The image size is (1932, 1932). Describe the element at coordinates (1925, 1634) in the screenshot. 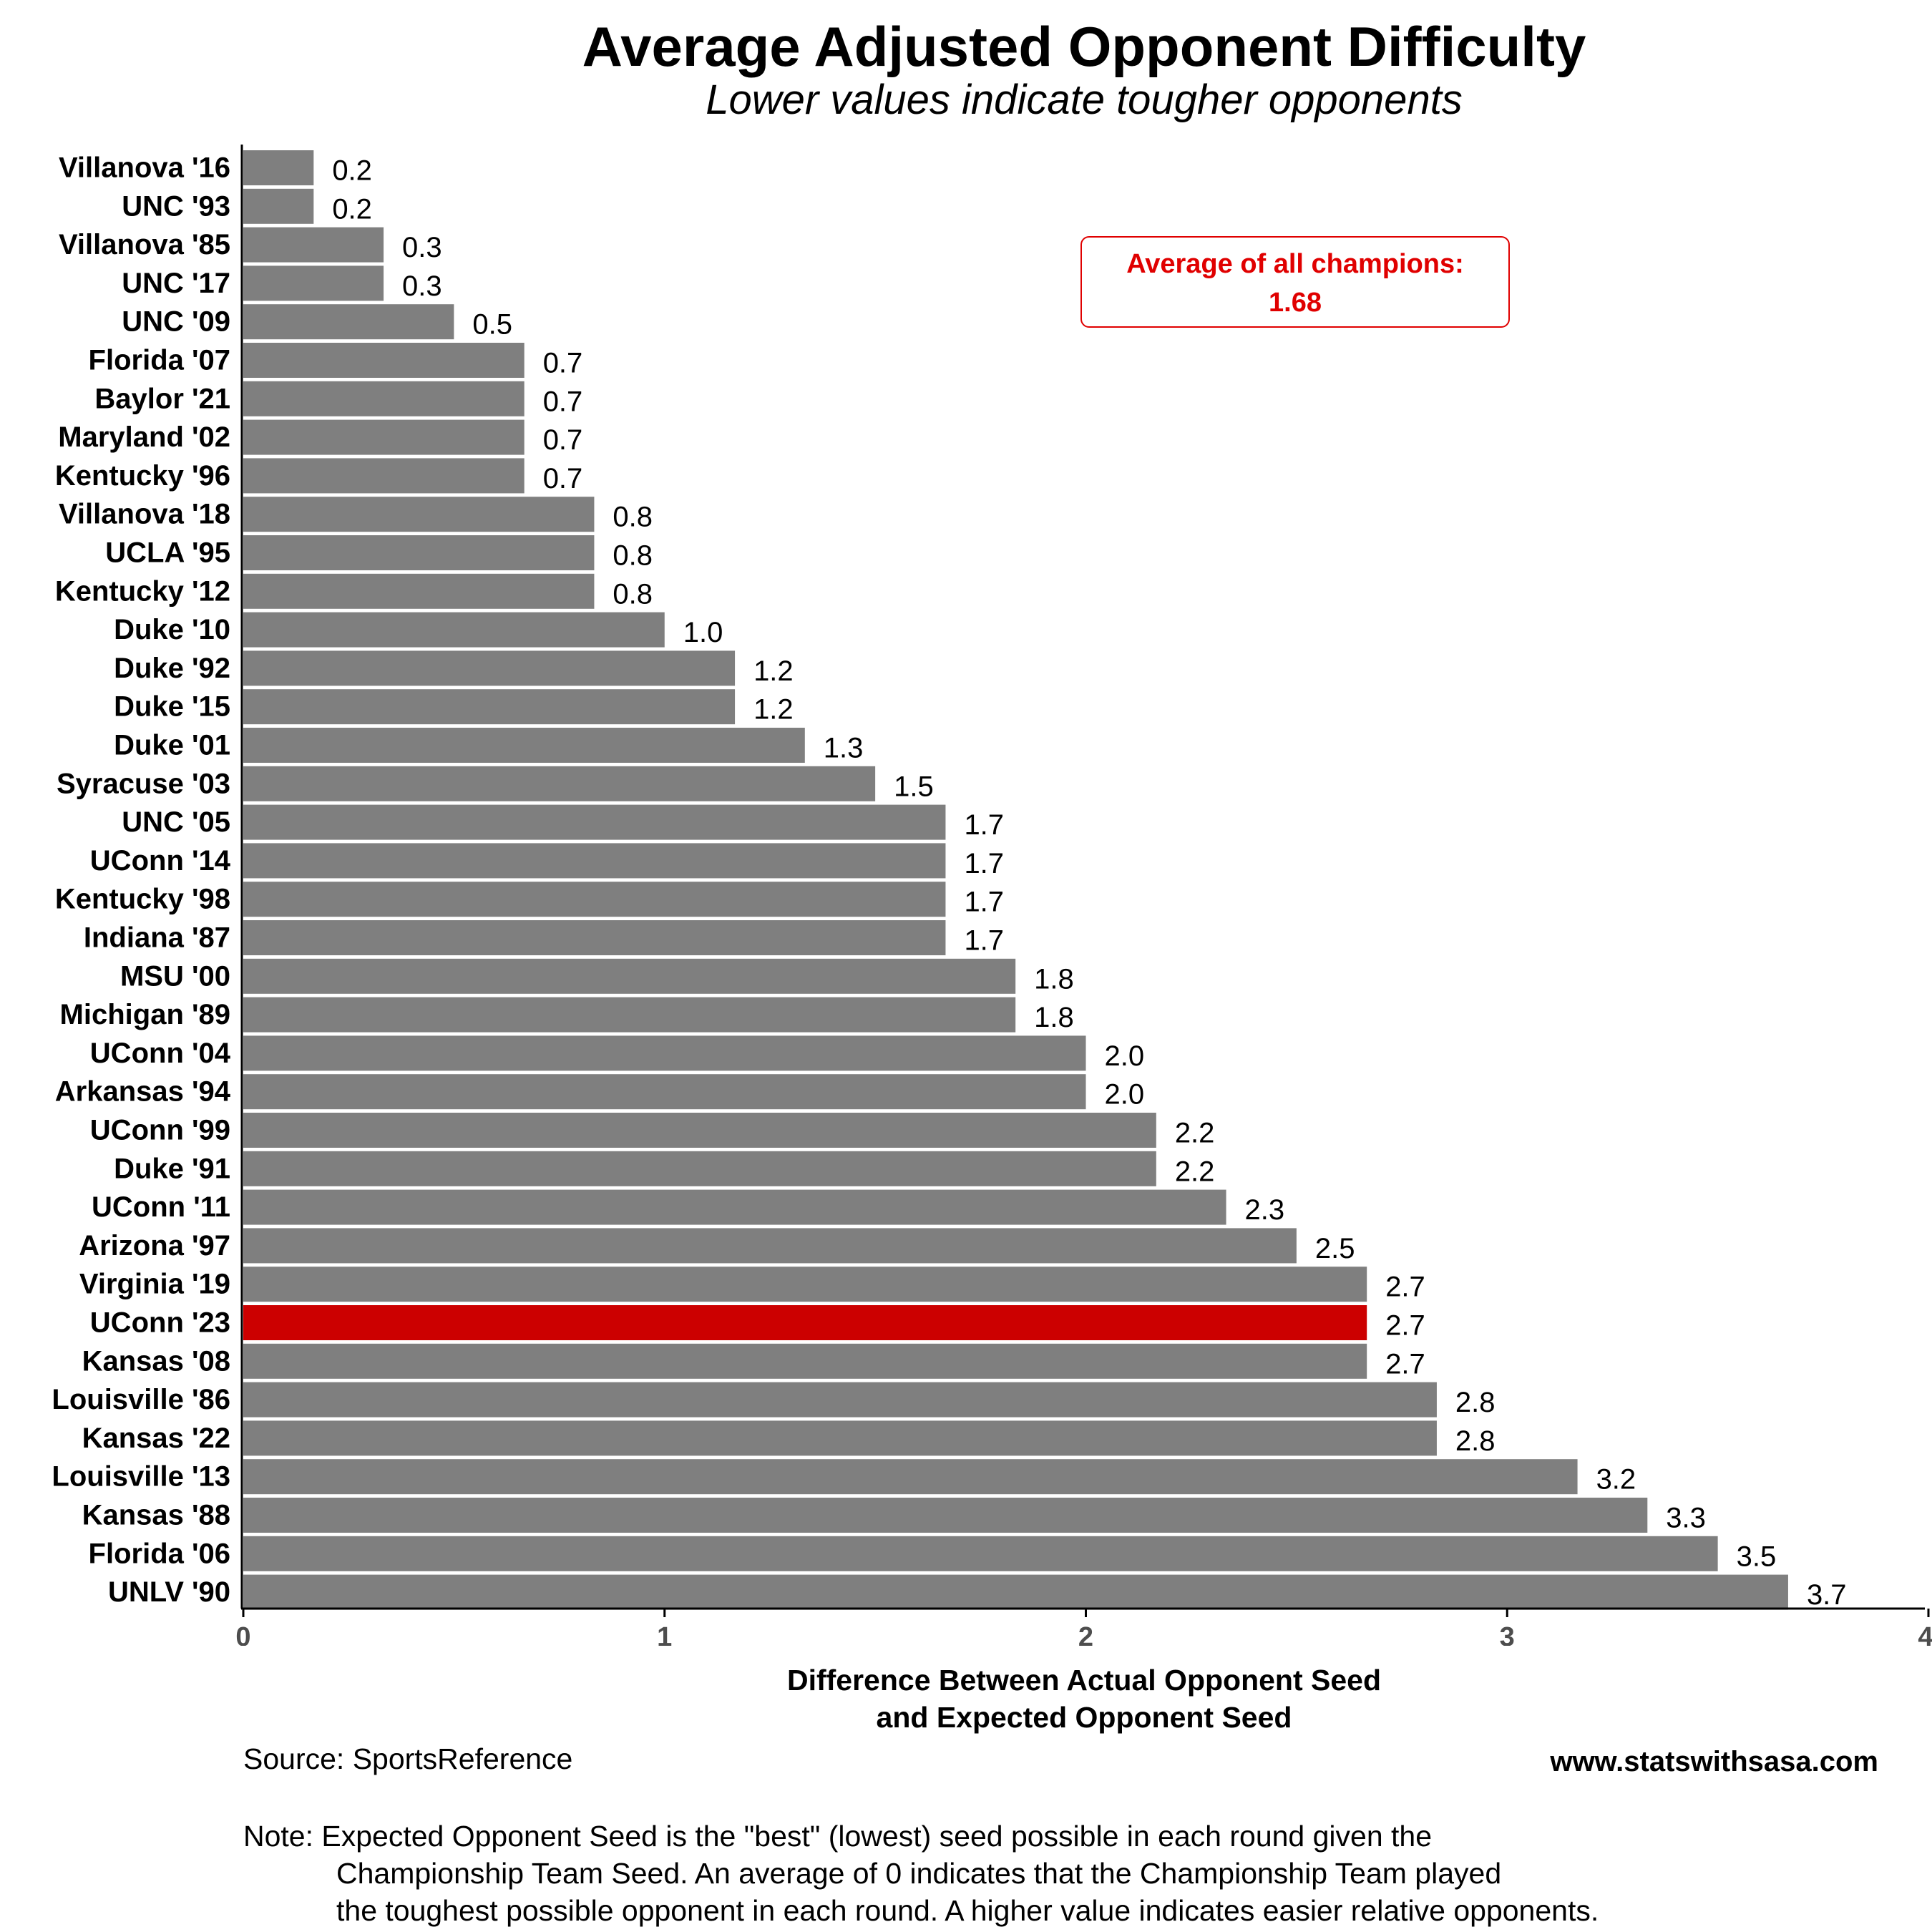

I see `x-tick-label: 4` at that location.